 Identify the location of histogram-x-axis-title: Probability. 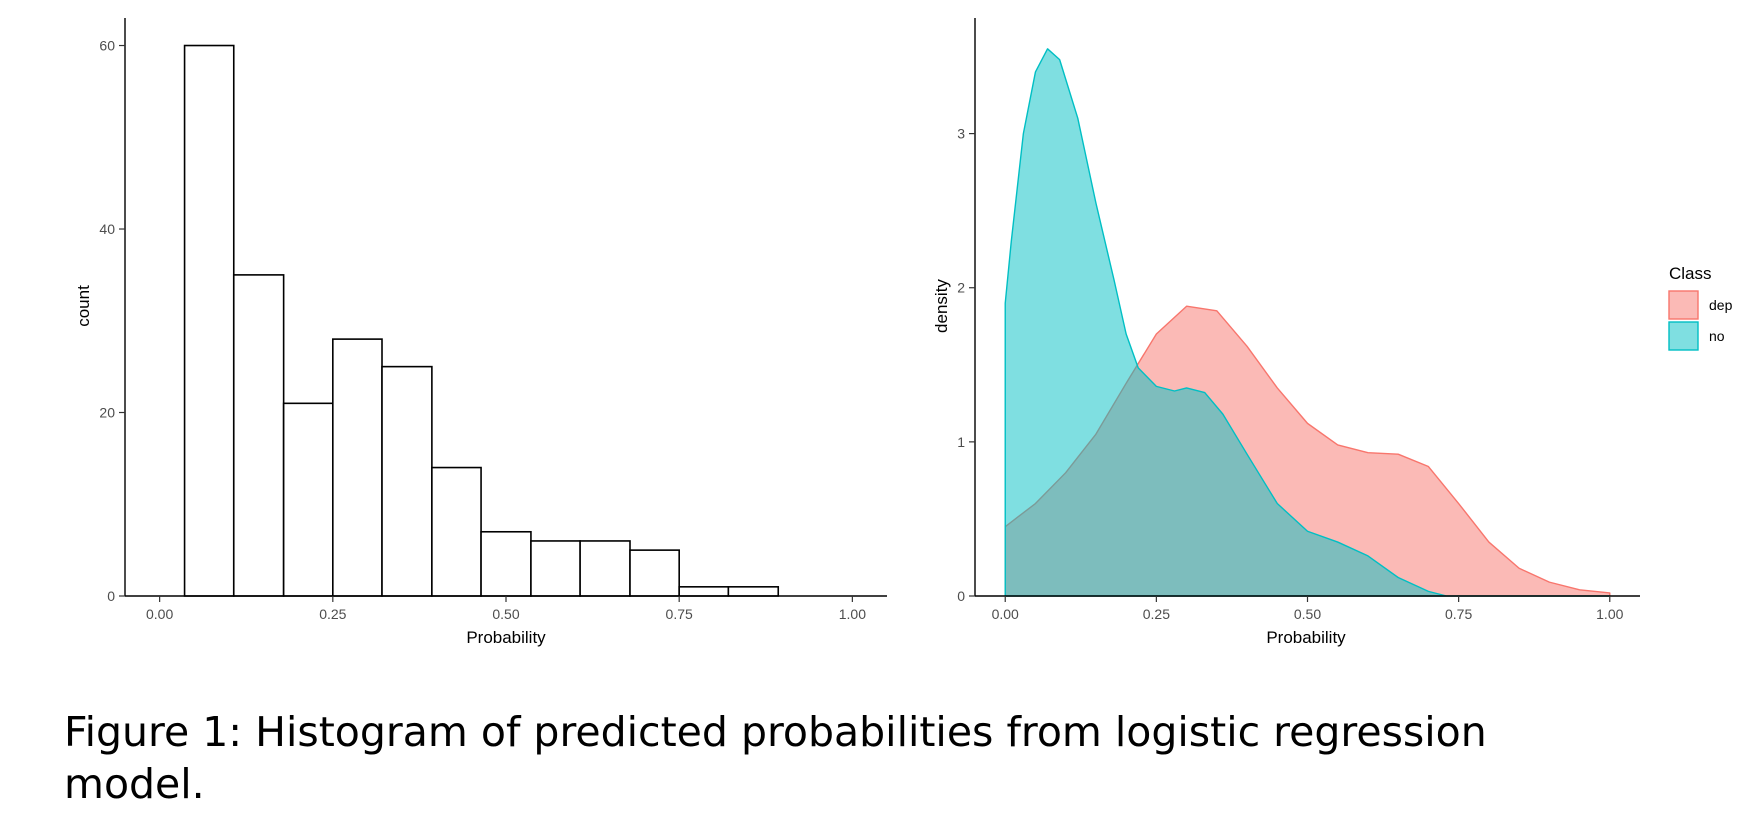
(506, 637).